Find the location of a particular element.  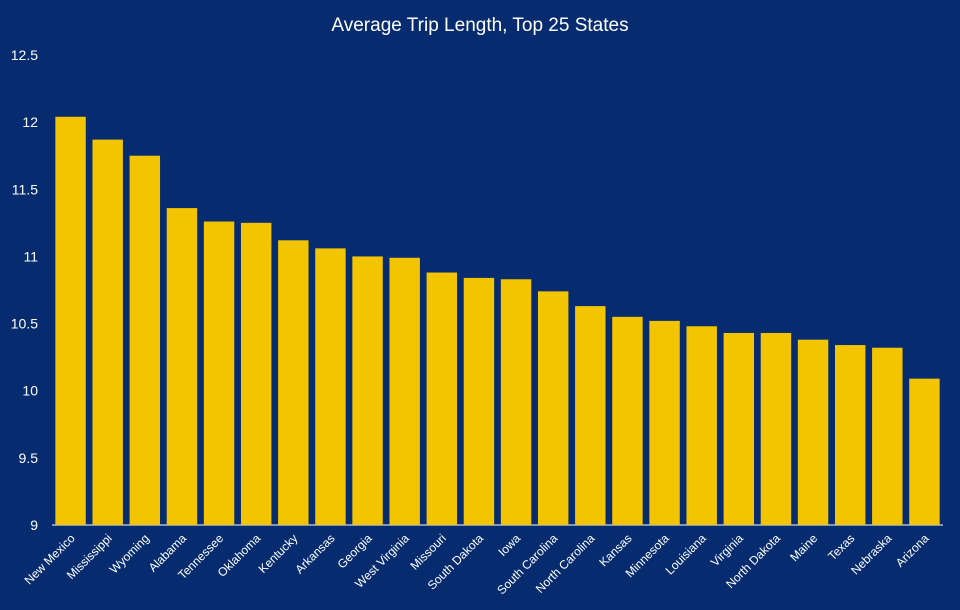

y-tick-label: 9.5 is located at coordinates (29, 458).